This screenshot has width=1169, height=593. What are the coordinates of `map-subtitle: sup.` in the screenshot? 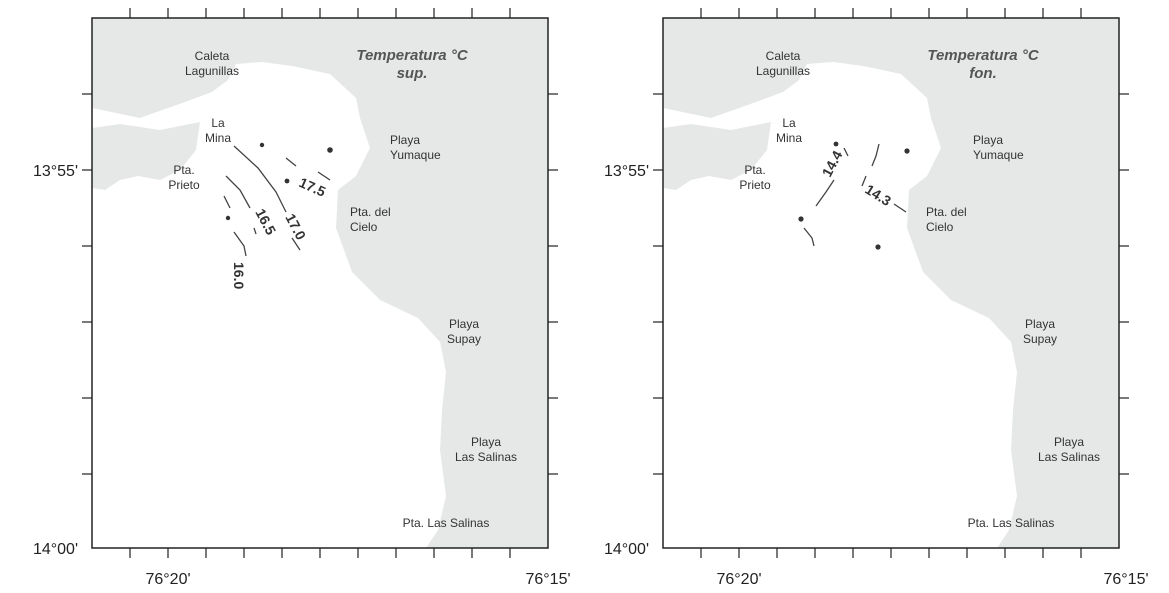 It's located at (412, 73).